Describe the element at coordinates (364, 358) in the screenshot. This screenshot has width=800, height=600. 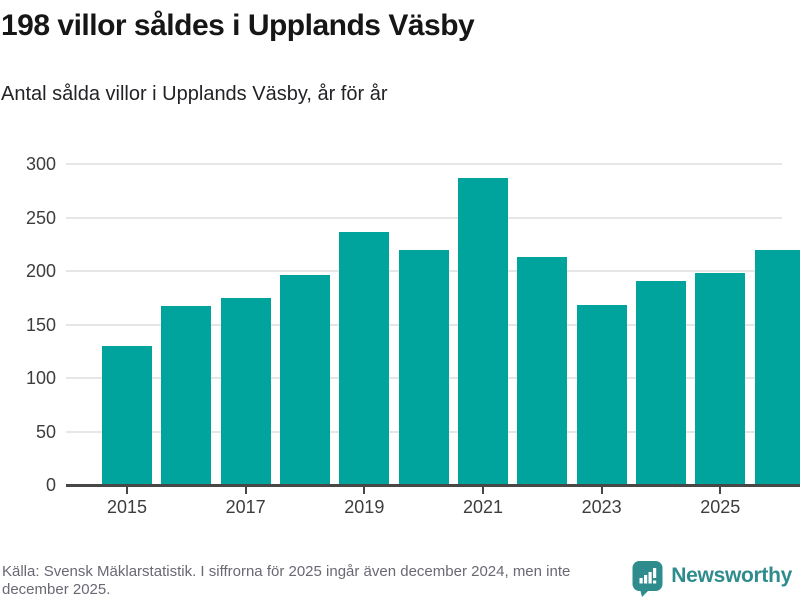
I see `bar-2019` at that location.